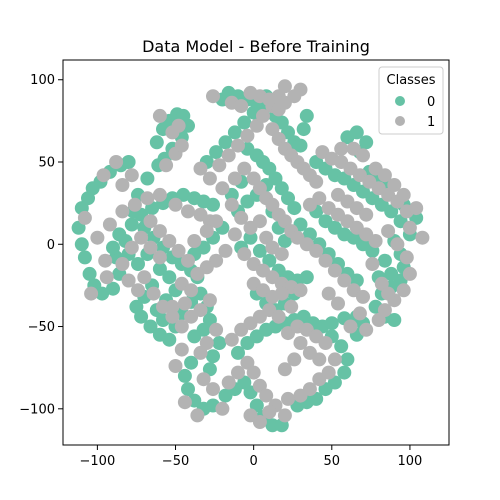  Describe the element at coordinates (411, 80) in the screenshot. I see `legend-title: Classes` at that location.